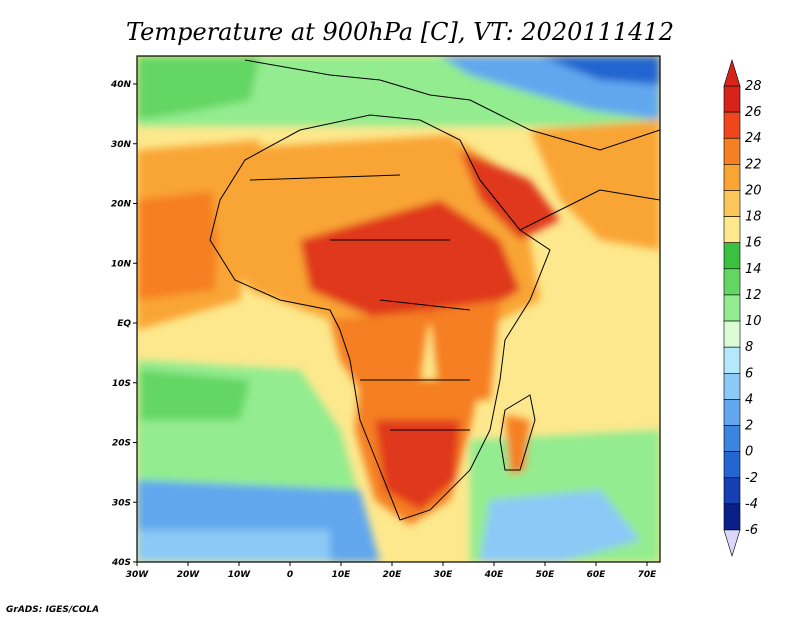 The image size is (800, 618). Describe the element at coordinates (753, 269) in the screenshot. I see `colorbar-label: 14` at that location.